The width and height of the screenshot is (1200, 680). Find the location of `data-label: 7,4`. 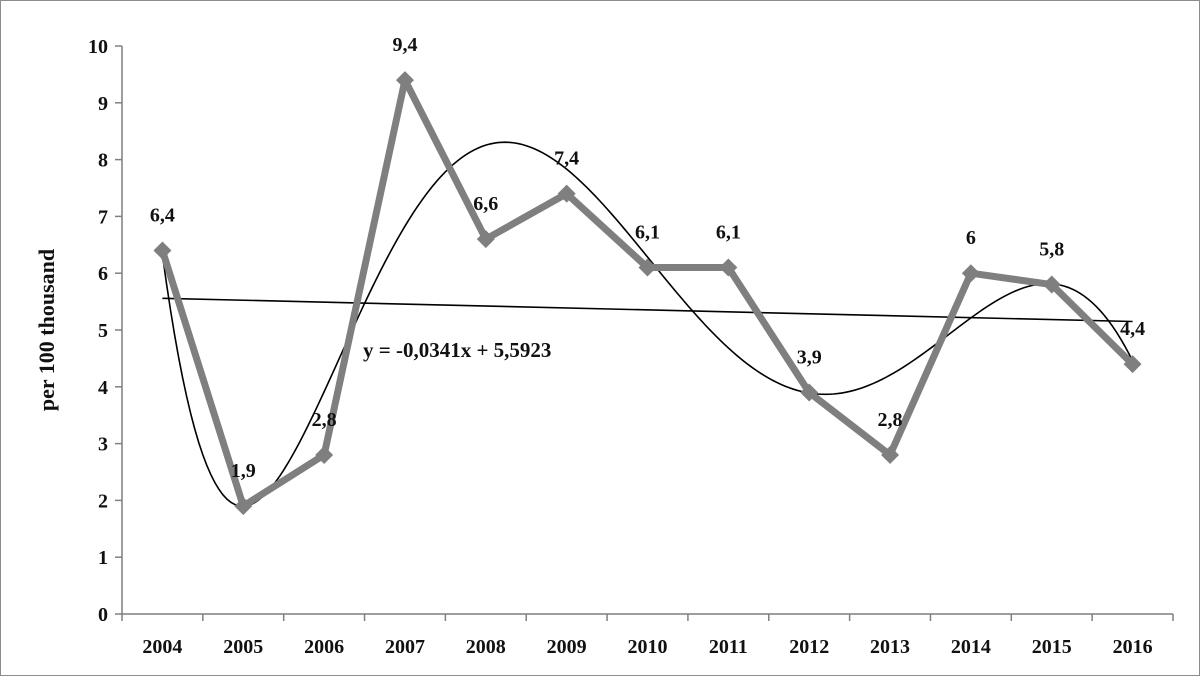

data-label: 7,4 is located at coordinates (566, 159).